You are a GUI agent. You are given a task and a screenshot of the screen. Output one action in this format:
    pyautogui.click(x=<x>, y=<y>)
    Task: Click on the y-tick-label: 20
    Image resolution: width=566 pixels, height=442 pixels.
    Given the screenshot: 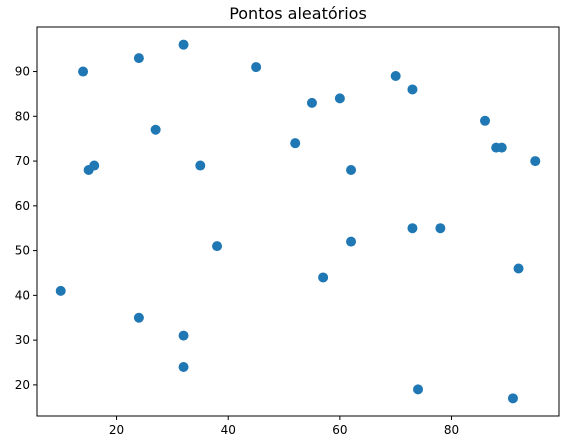 What is the action you would take?
    pyautogui.click(x=22, y=385)
    